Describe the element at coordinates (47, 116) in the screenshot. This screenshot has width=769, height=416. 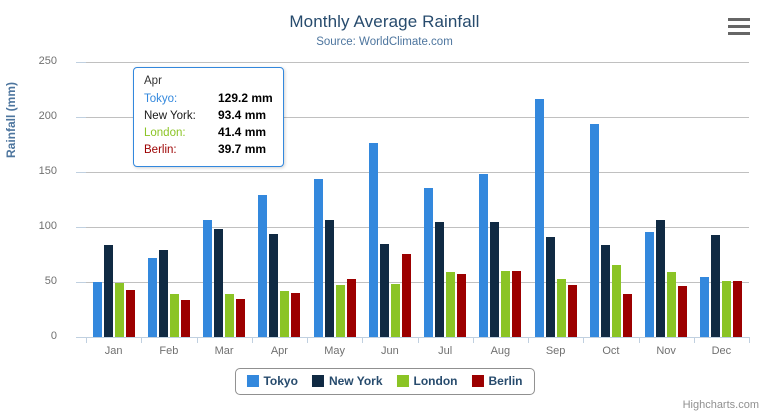
I see `y-axis-tick-label: 200` at that location.